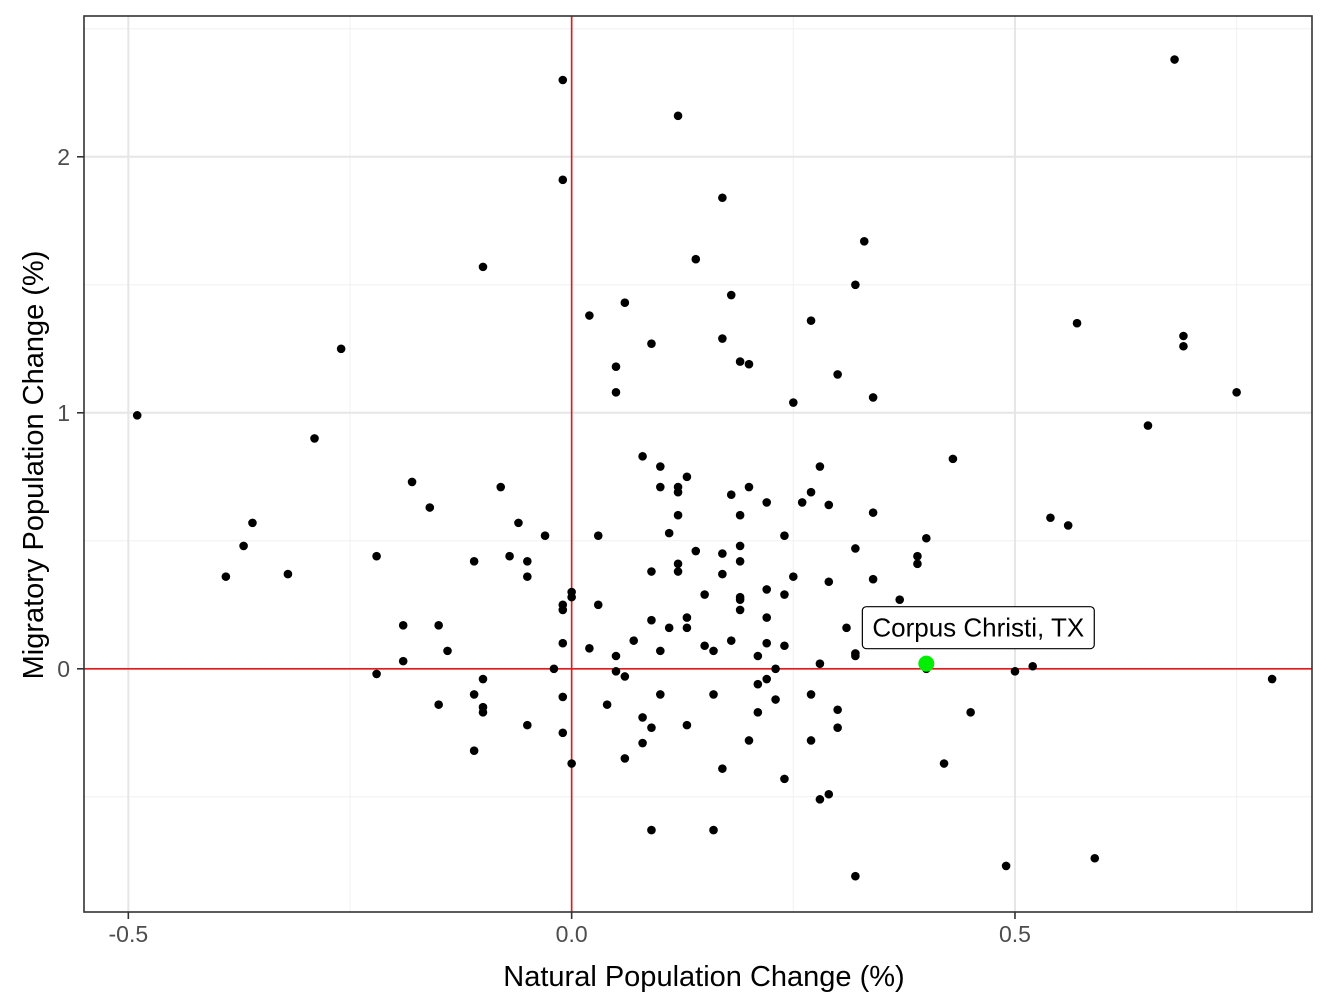 Image resolution: width=1344 pixels, height=1008 pixels. Describe the element at coordinates (1015, 934) in the screenshot. I see `x-tick-label: 0.5` at that location.